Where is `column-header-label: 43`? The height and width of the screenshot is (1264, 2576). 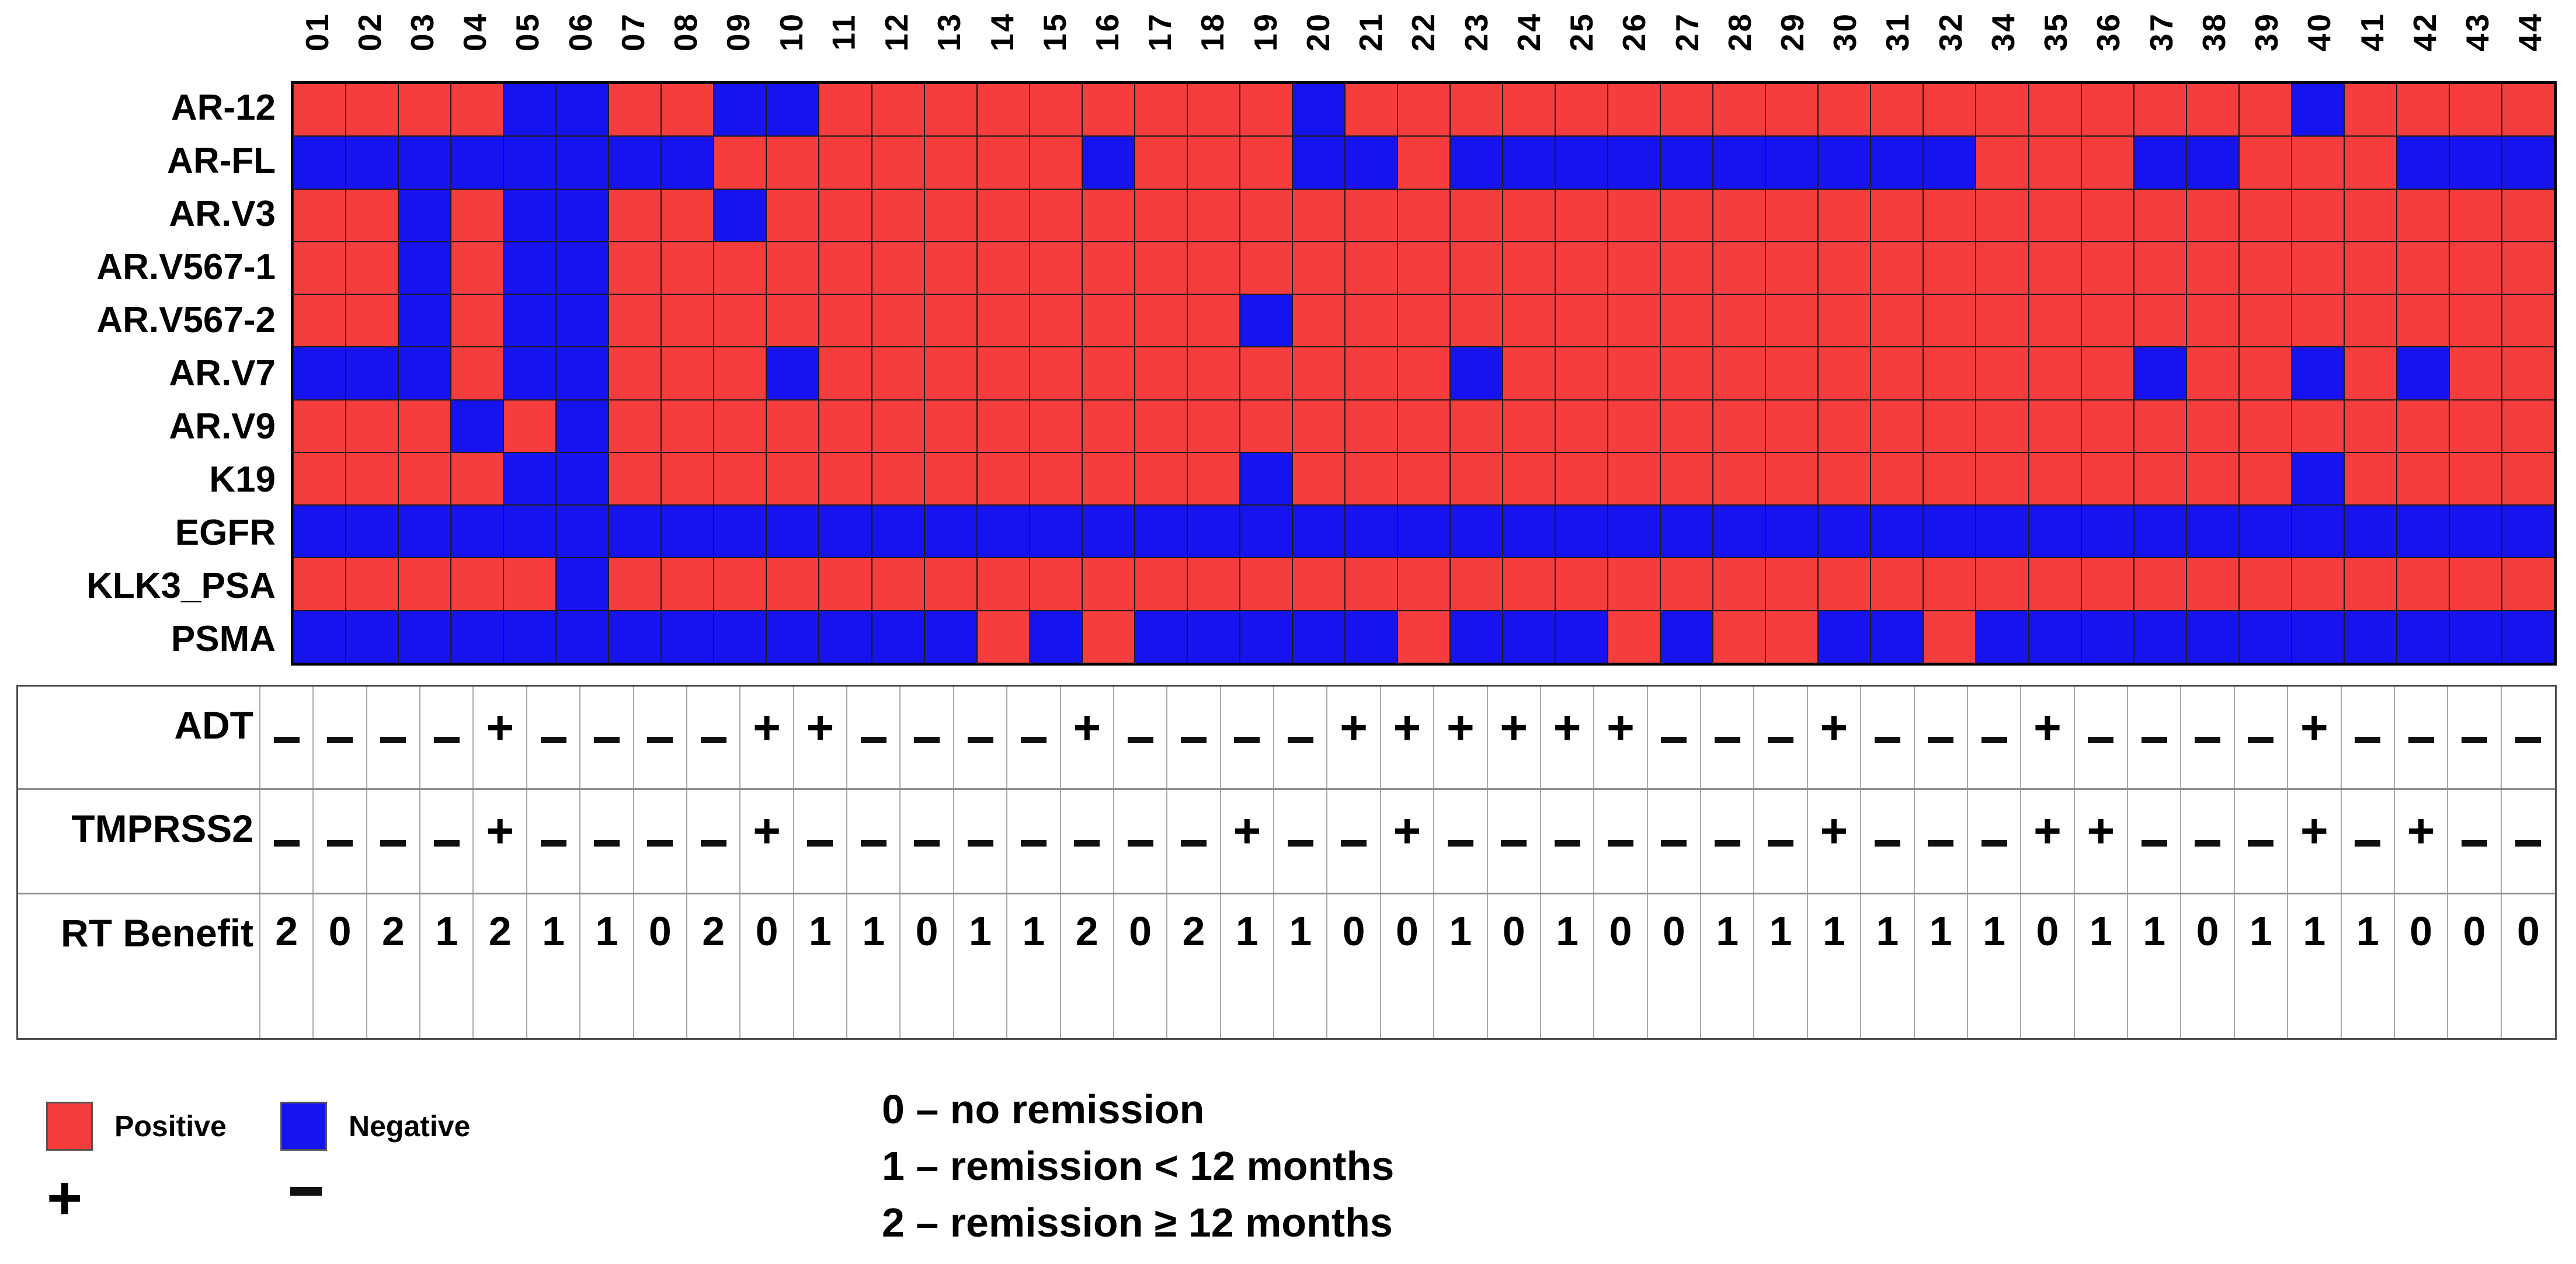 column-header-label: 43 is located at coordinates (2478, 32).